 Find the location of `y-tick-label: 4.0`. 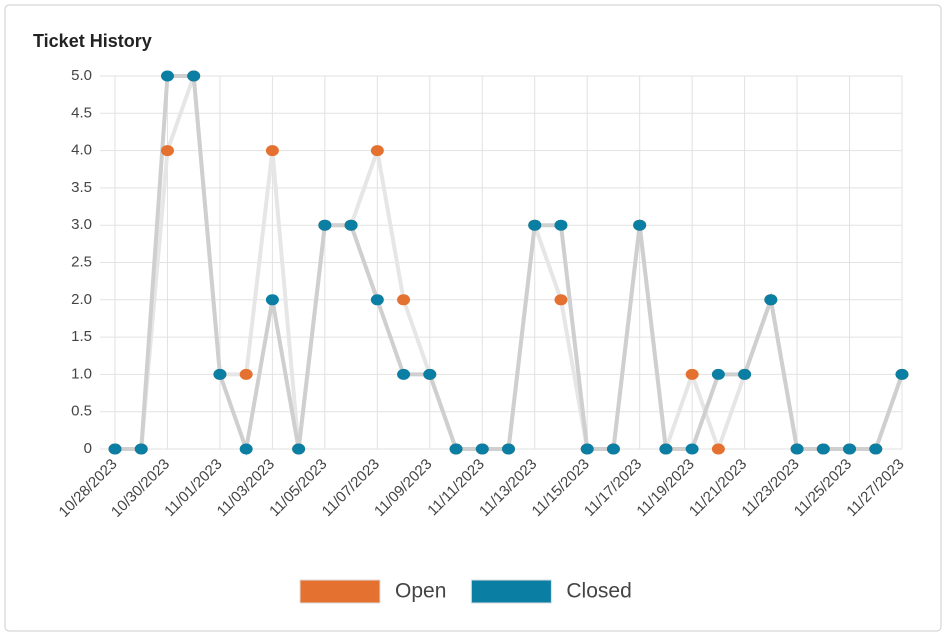

y-tick-label: 4.0 is located at coordinates (81, 150).